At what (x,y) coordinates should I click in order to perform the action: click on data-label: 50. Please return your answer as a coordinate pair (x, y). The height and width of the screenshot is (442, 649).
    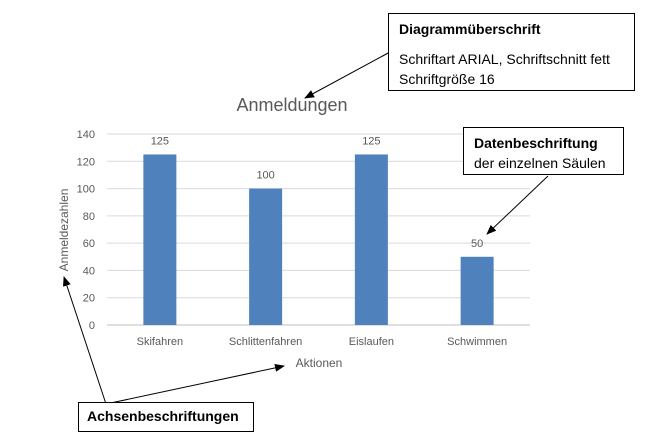
    Looking at the image, I should click on (477, 244).